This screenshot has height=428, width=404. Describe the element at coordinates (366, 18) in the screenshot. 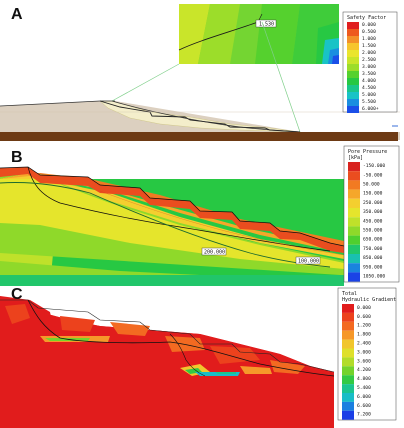

I see `legend-a-title: Safety Factor` at that location.